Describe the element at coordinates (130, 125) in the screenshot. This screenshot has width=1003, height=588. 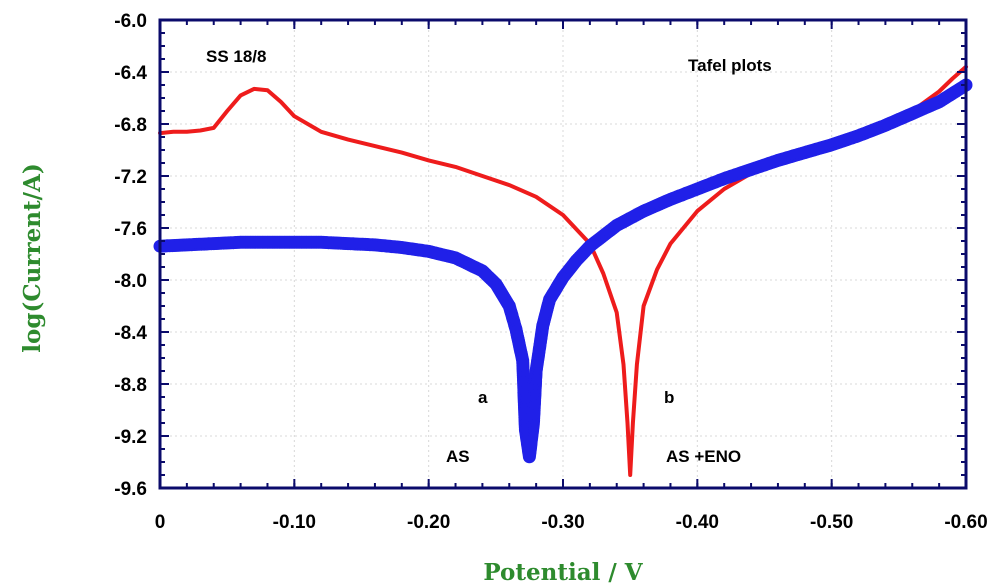
I see `y-tick-label: -6.8` at that location.